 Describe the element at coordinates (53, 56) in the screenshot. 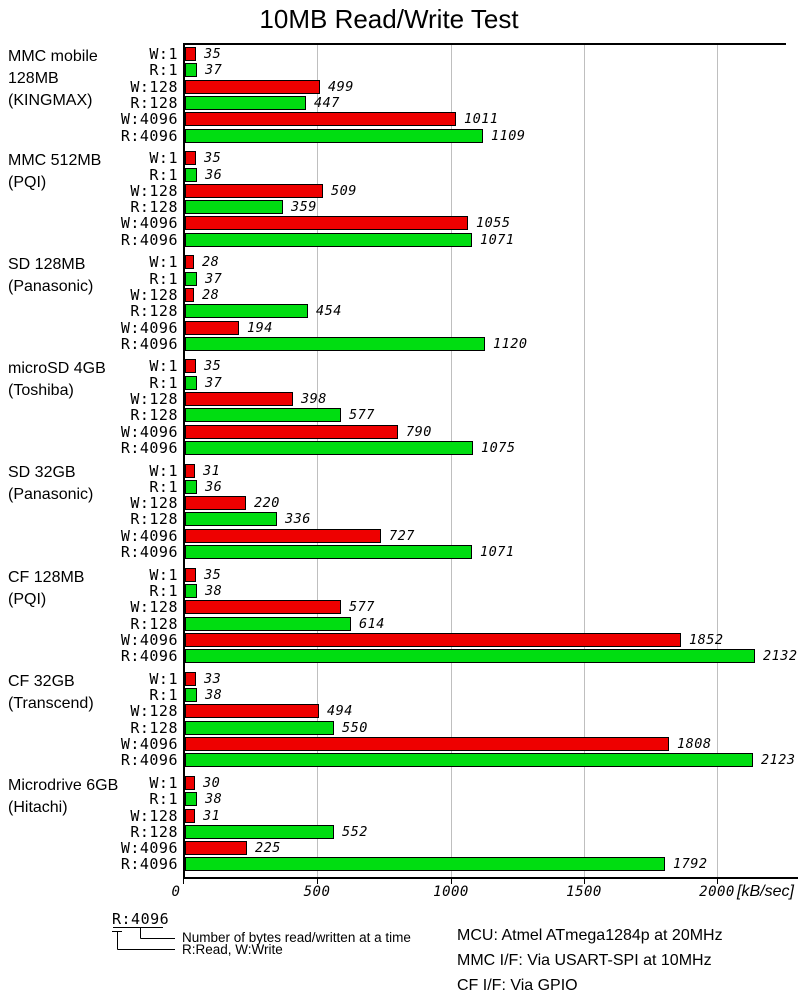

I see `device-label-line: MMC mobile` at that location.